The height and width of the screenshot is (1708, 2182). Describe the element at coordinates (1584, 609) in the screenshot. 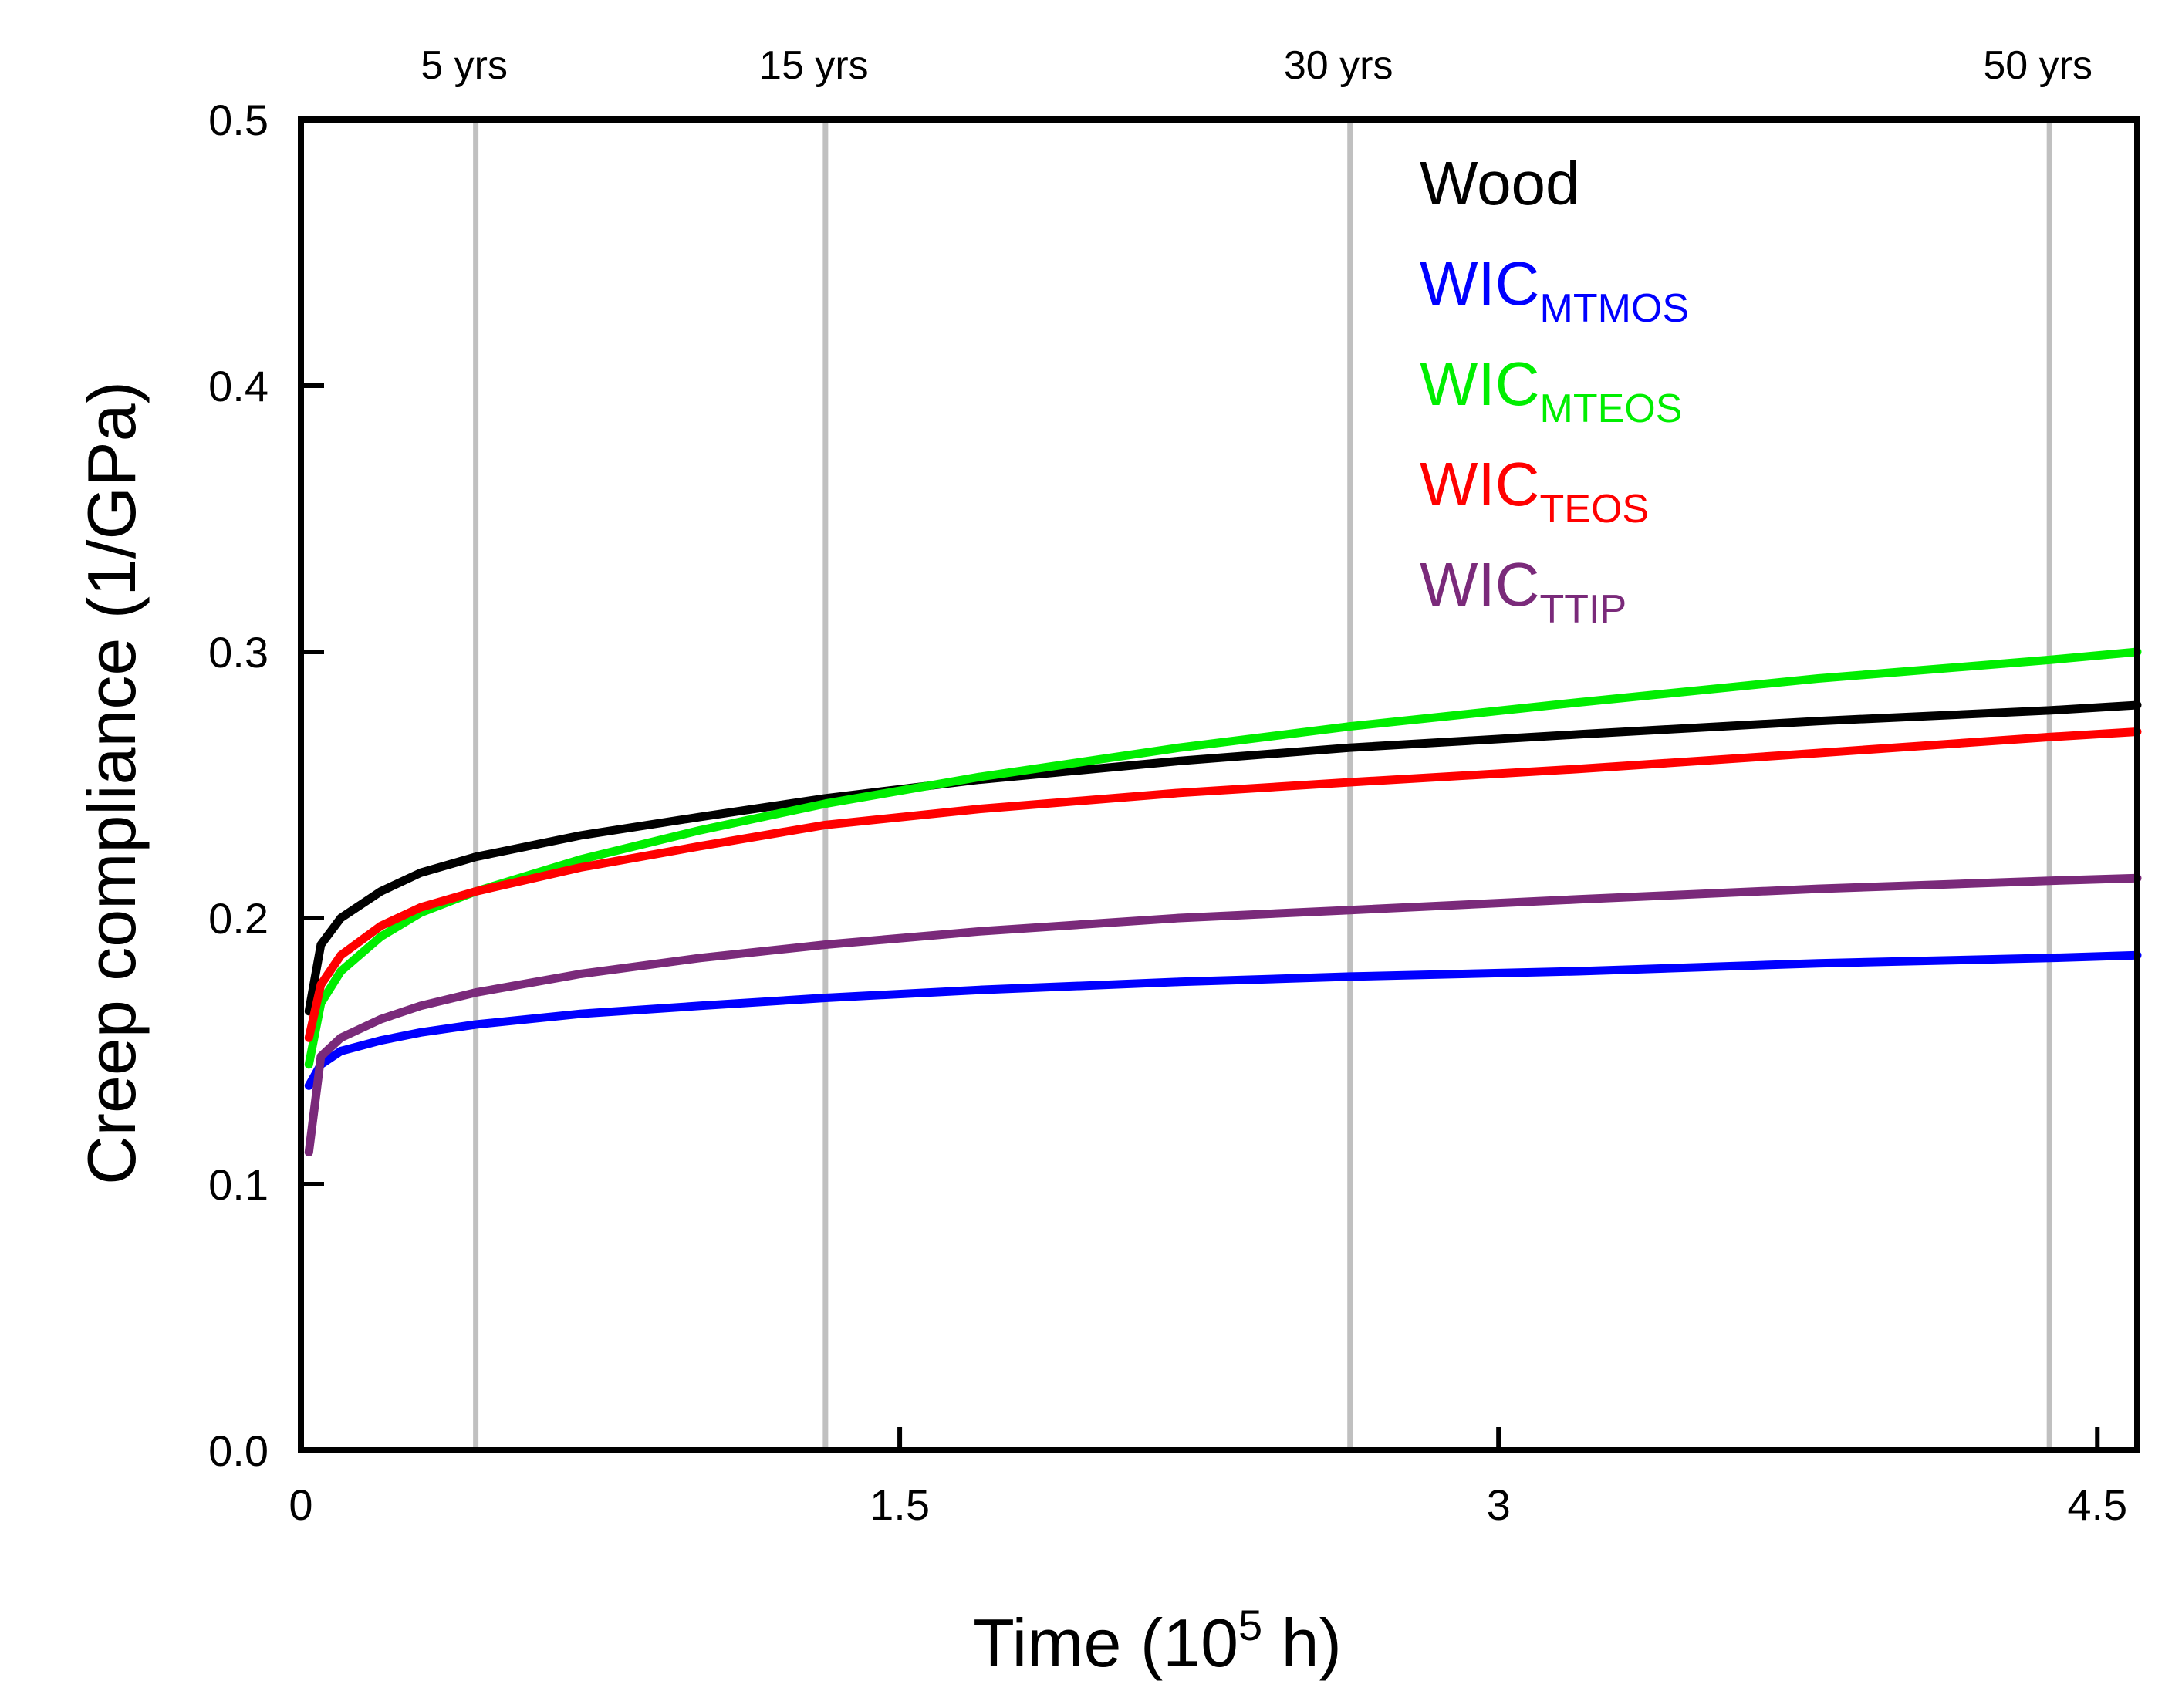

I see `legend-sub-label: TTIP` at that location.